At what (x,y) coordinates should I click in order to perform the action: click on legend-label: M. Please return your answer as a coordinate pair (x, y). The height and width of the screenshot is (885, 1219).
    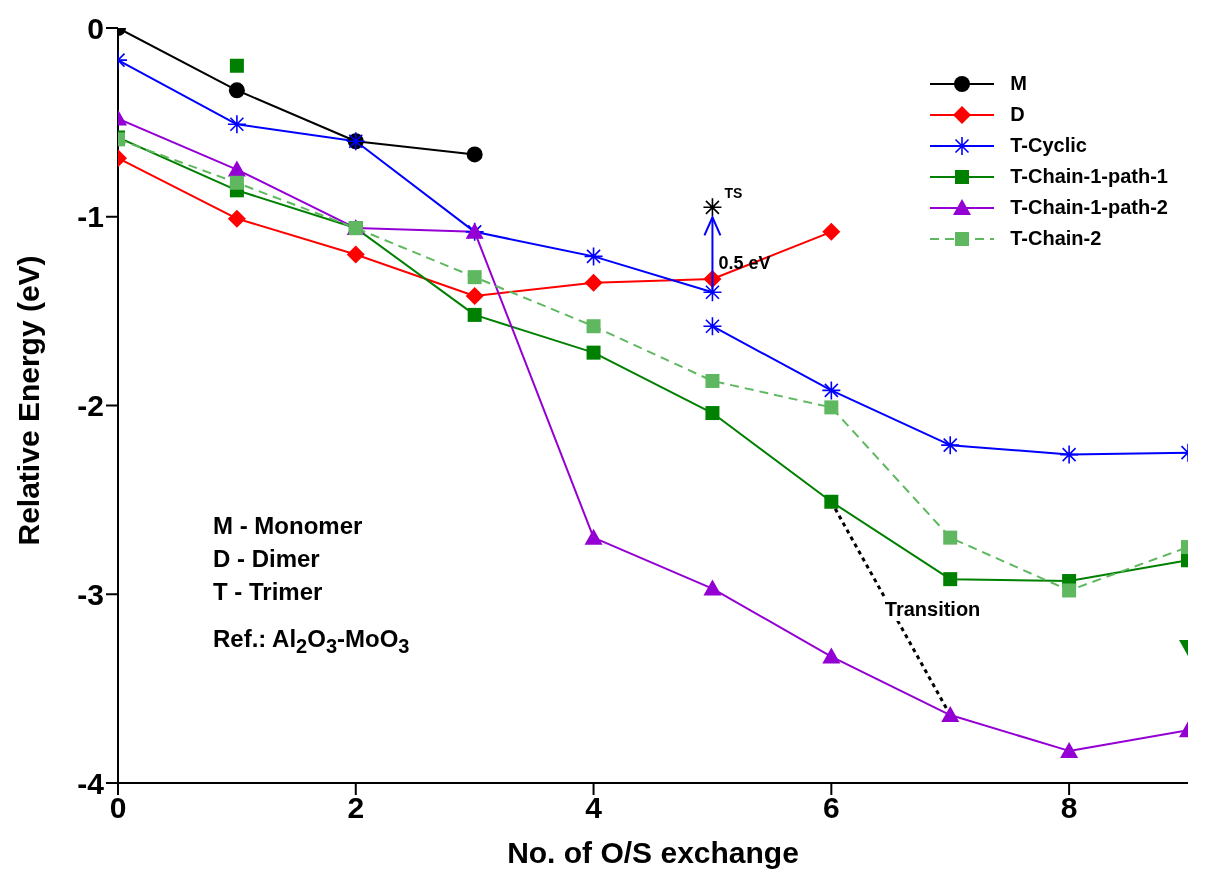
    Looking at the image, I should click on (1018, 83).